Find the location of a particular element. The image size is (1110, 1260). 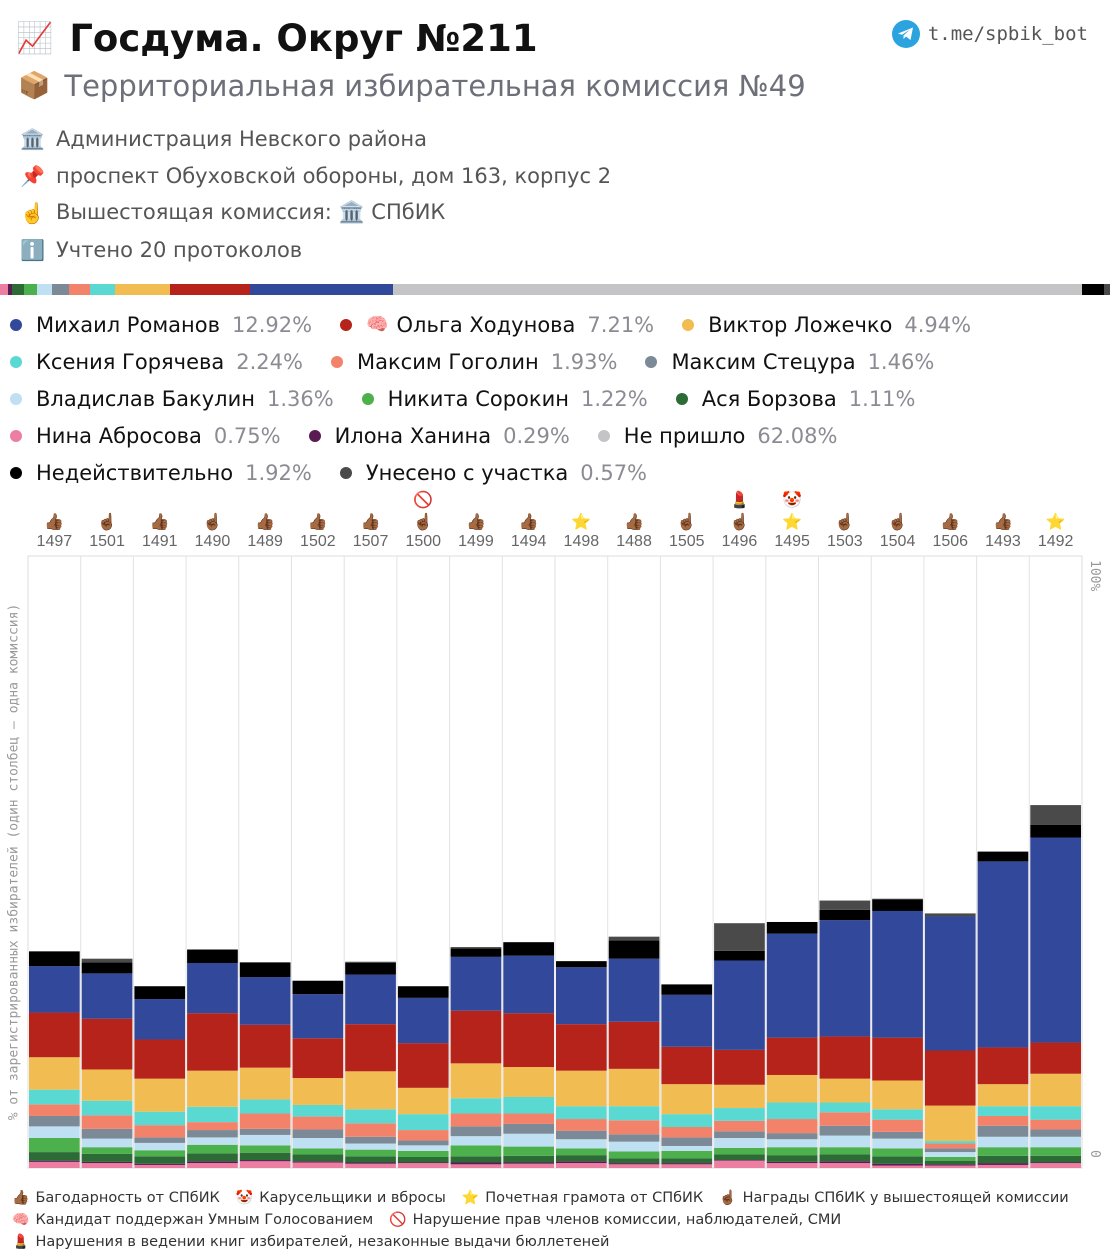

legend-item-khodunova: 🧠 Ольга Ходунова 7.21% is located at coordinates (497, 325).